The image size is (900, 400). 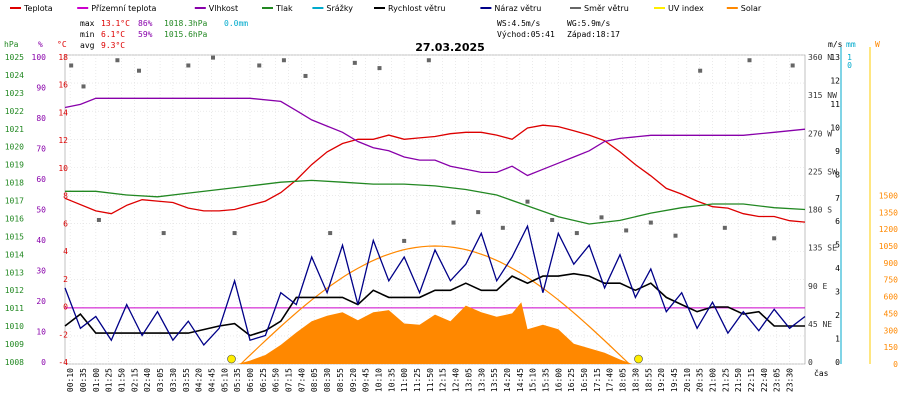 I want to click on time-tick: 18:05, so click(x=623, y=380).